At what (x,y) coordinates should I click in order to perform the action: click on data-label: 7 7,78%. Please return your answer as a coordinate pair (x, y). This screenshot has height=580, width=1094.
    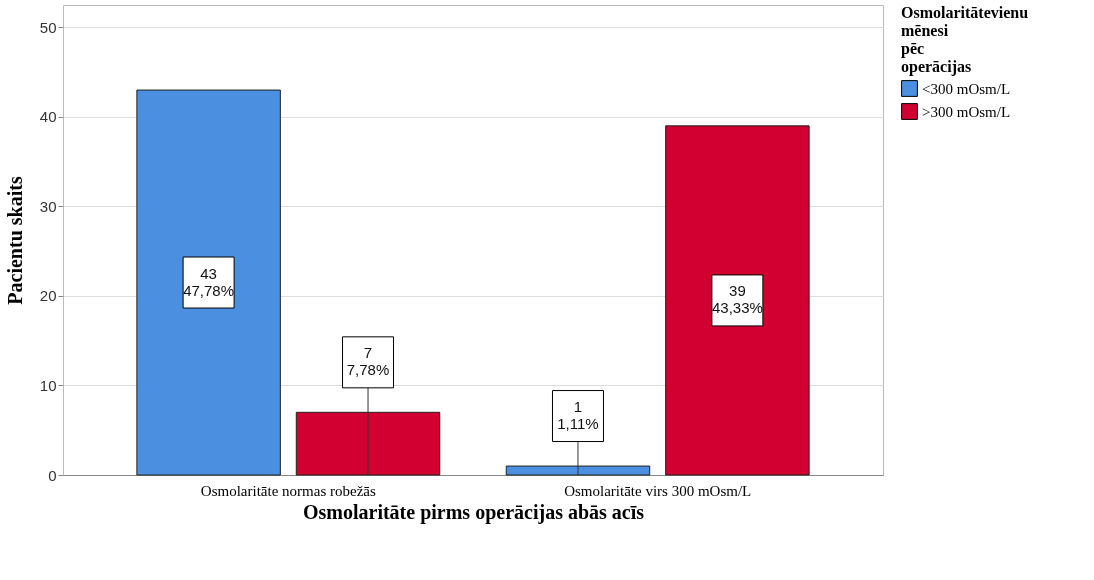
    Looking at the image, I should click on (368, 361).